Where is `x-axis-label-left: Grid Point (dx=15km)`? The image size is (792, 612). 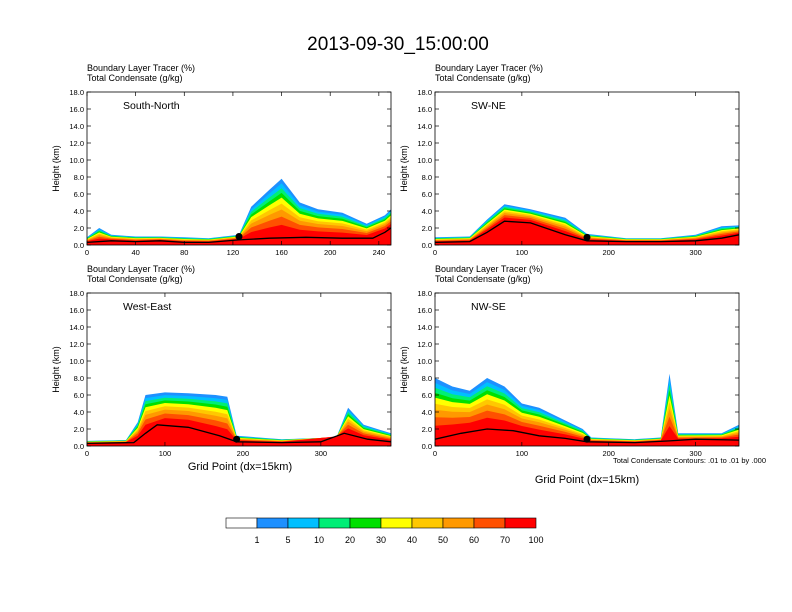 x-axis-label-left: Grid Point (dx=15km) is located at coordinates (240, 467).